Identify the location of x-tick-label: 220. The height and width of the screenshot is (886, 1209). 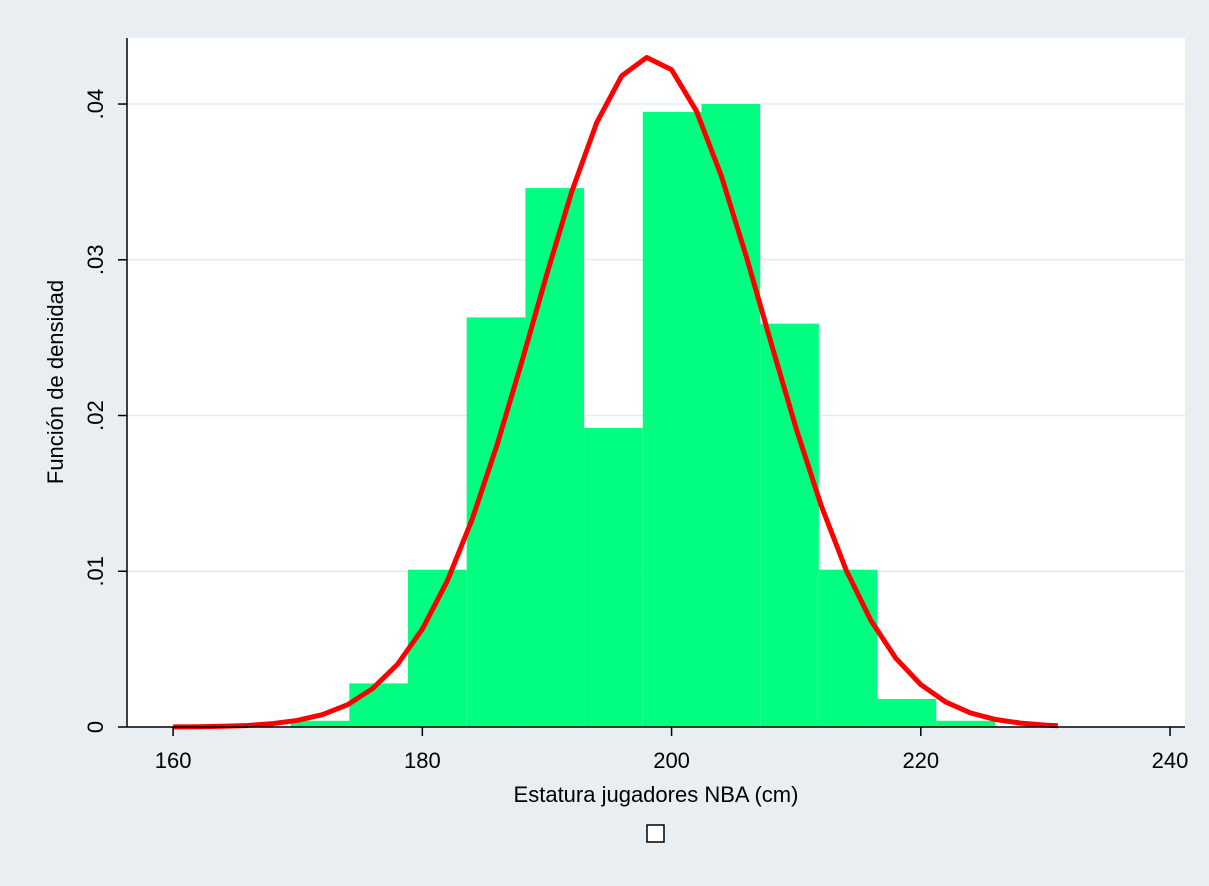
(920, 760).